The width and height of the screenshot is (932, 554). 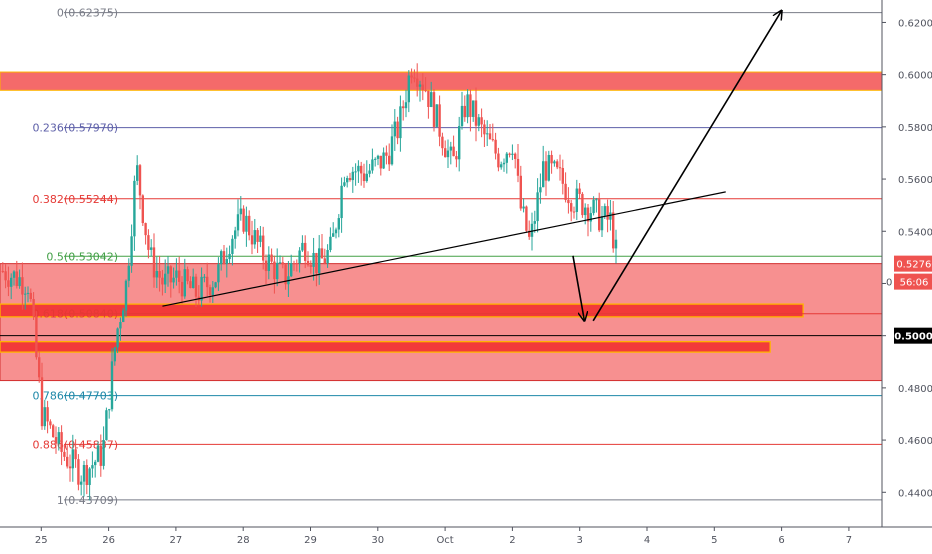 I want to click on x-tick-label: 6, so click(x=781, y=540).